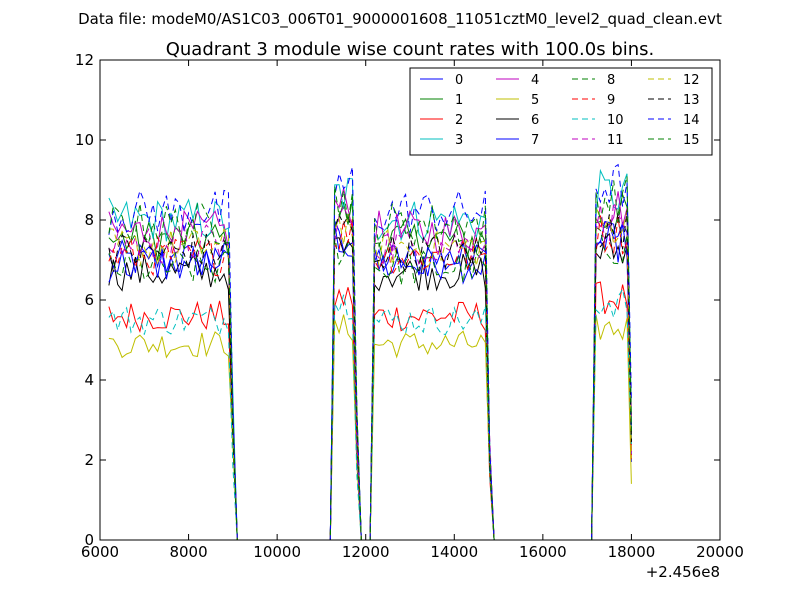 This screenshot has width=800, height=600. Describe the element at coordinates (535, 120) in the screenshot. I see `legend-label-6: 6` at that location.